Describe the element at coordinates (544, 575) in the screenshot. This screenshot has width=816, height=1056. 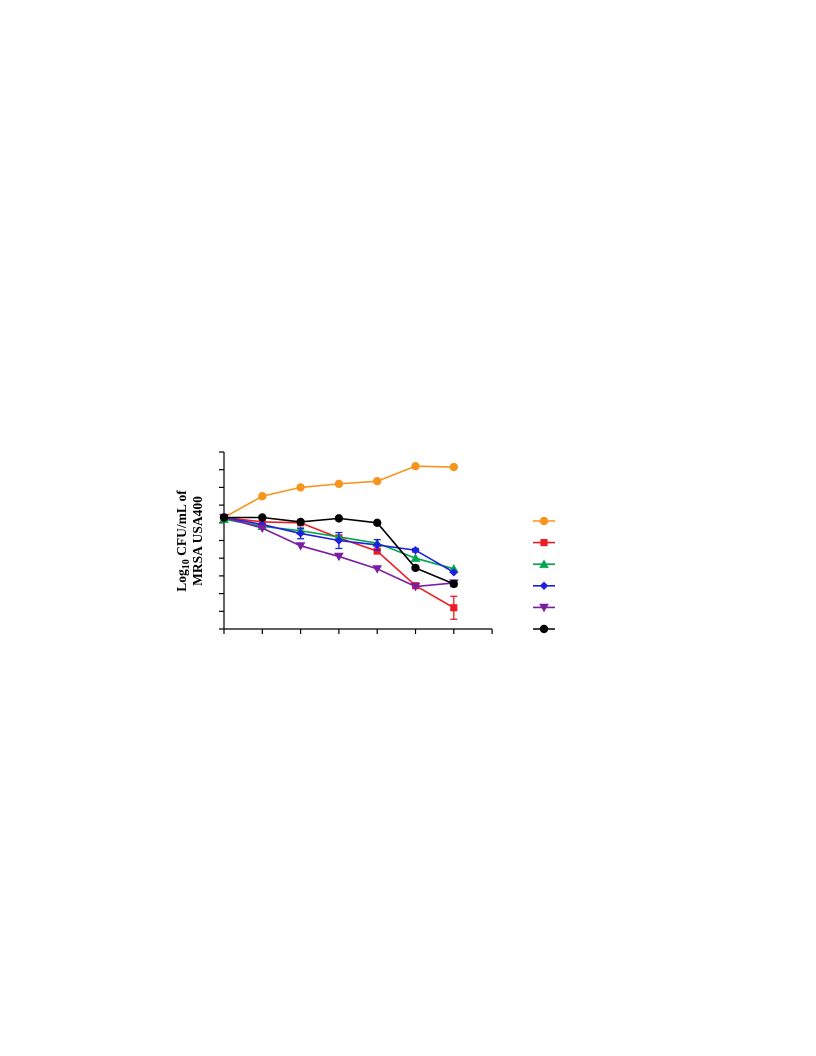
I see `legend` at that location.